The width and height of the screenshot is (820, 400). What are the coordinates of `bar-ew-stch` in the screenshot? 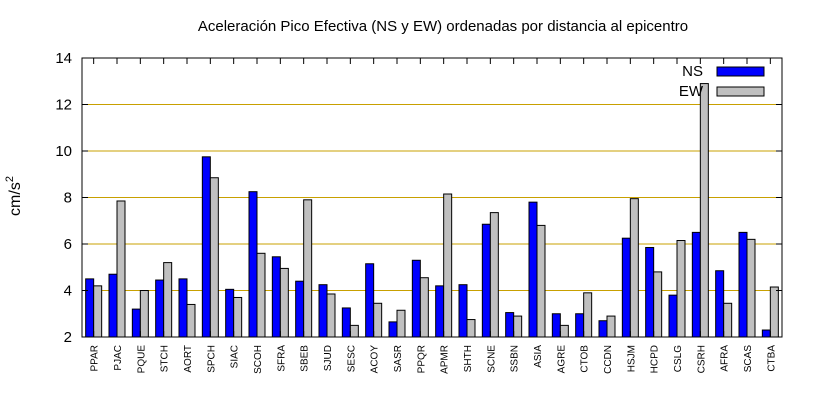 It's located at (168, 300).